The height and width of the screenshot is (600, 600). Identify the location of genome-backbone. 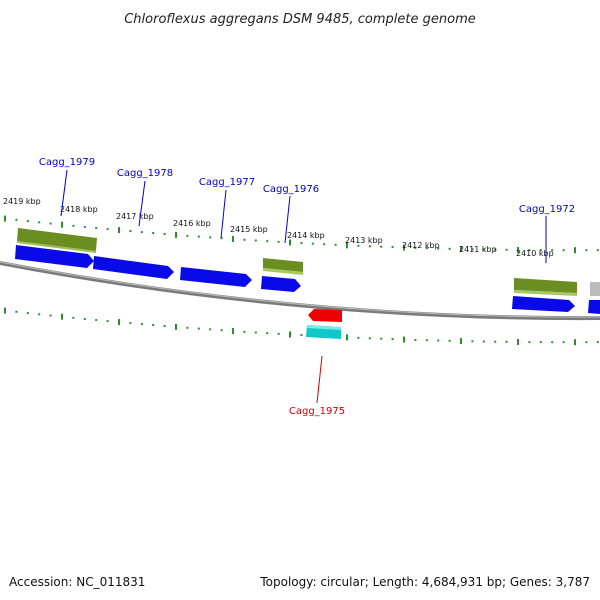
(300, 291).